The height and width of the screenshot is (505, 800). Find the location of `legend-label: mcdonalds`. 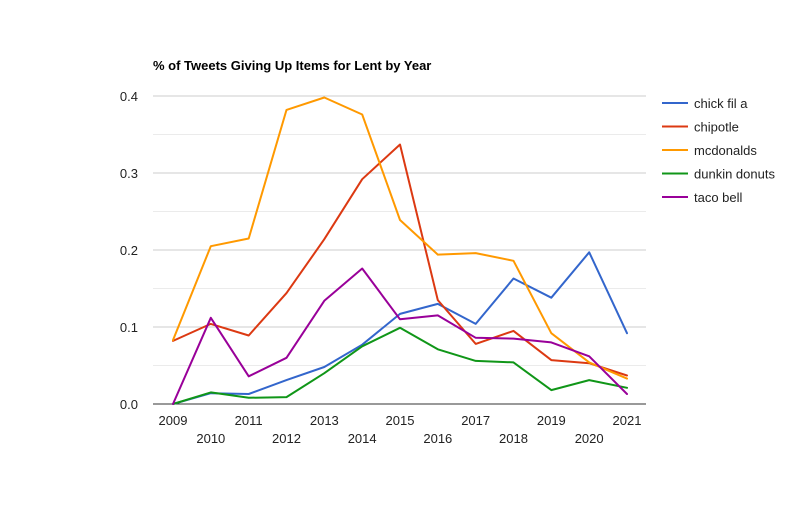

legend-label: mcdonalds is located at coordinates (725, 150).